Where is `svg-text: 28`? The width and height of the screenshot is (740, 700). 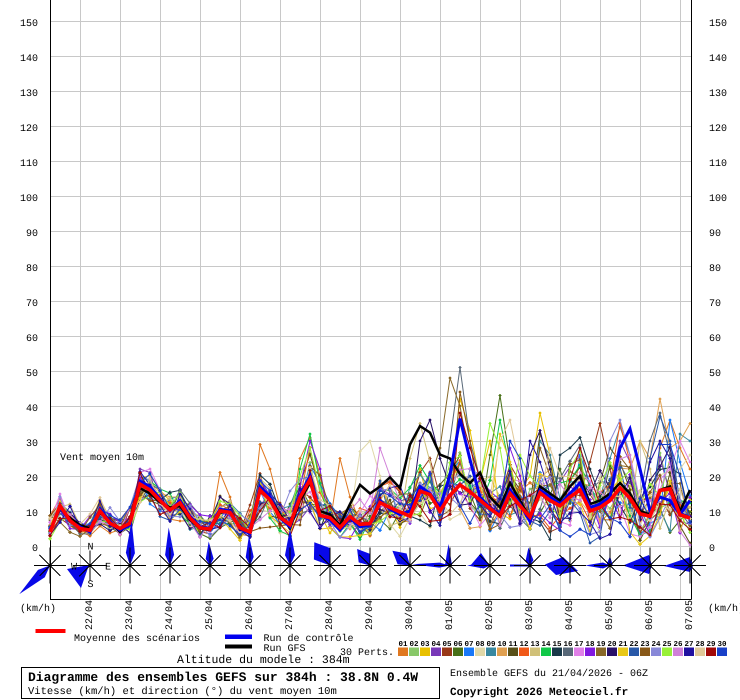
svg-text: 28 is located at coordinates (700, 644).